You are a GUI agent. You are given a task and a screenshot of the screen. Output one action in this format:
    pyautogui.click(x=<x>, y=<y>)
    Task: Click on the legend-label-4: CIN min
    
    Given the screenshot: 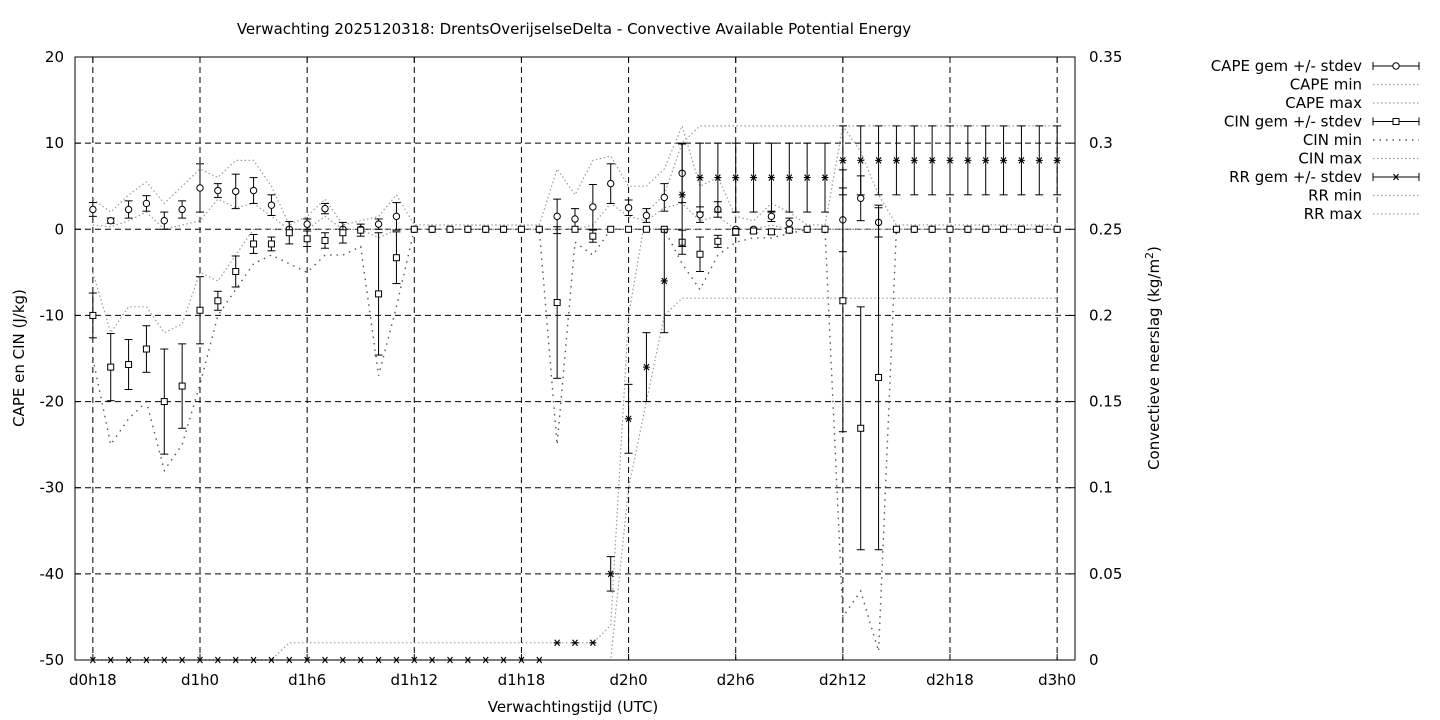 What is the action you would take?
    pyautogui.click(x=1332, y=140)
    